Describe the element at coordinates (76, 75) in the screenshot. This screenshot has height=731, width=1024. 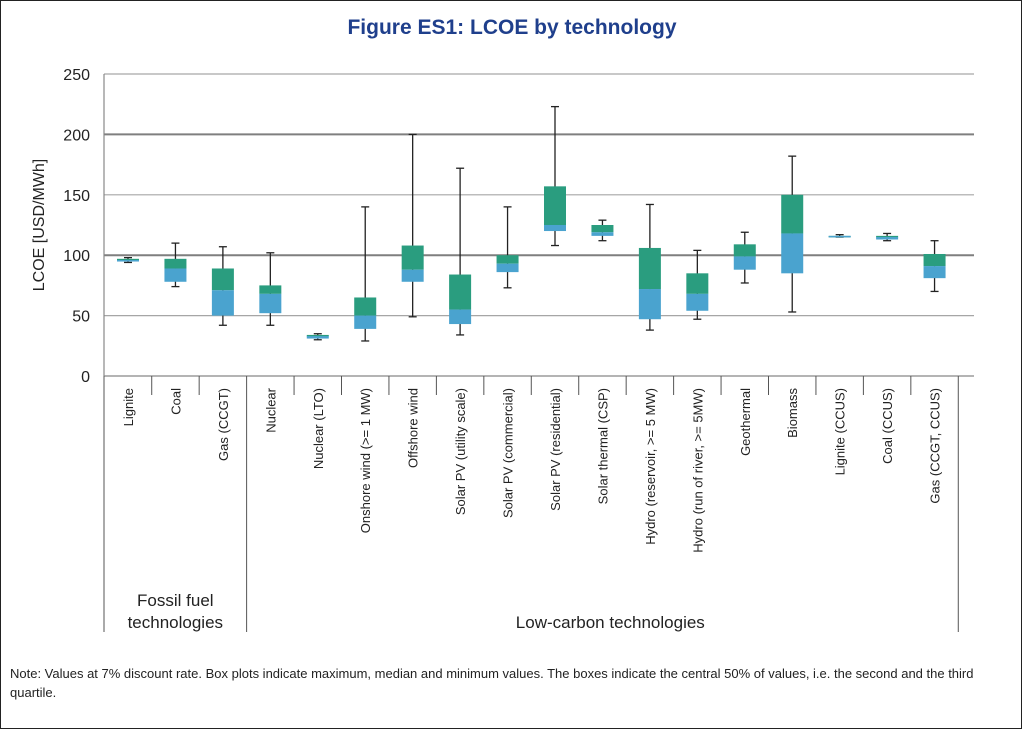
I see `y-tick-label: 250` at that location.